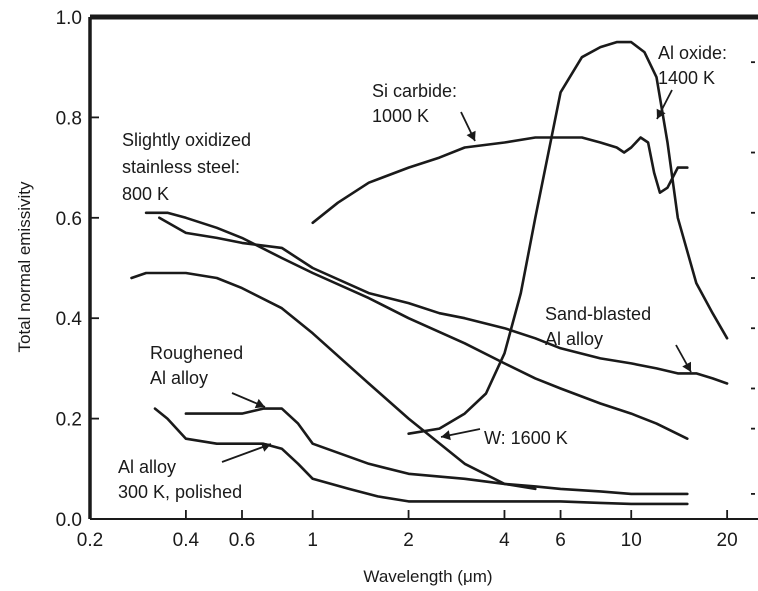  Describe the element at coordinates (186, 140) in the screenshot. I see `annotation-stainless-steel-line-1: Slightly oxidized` at that location.